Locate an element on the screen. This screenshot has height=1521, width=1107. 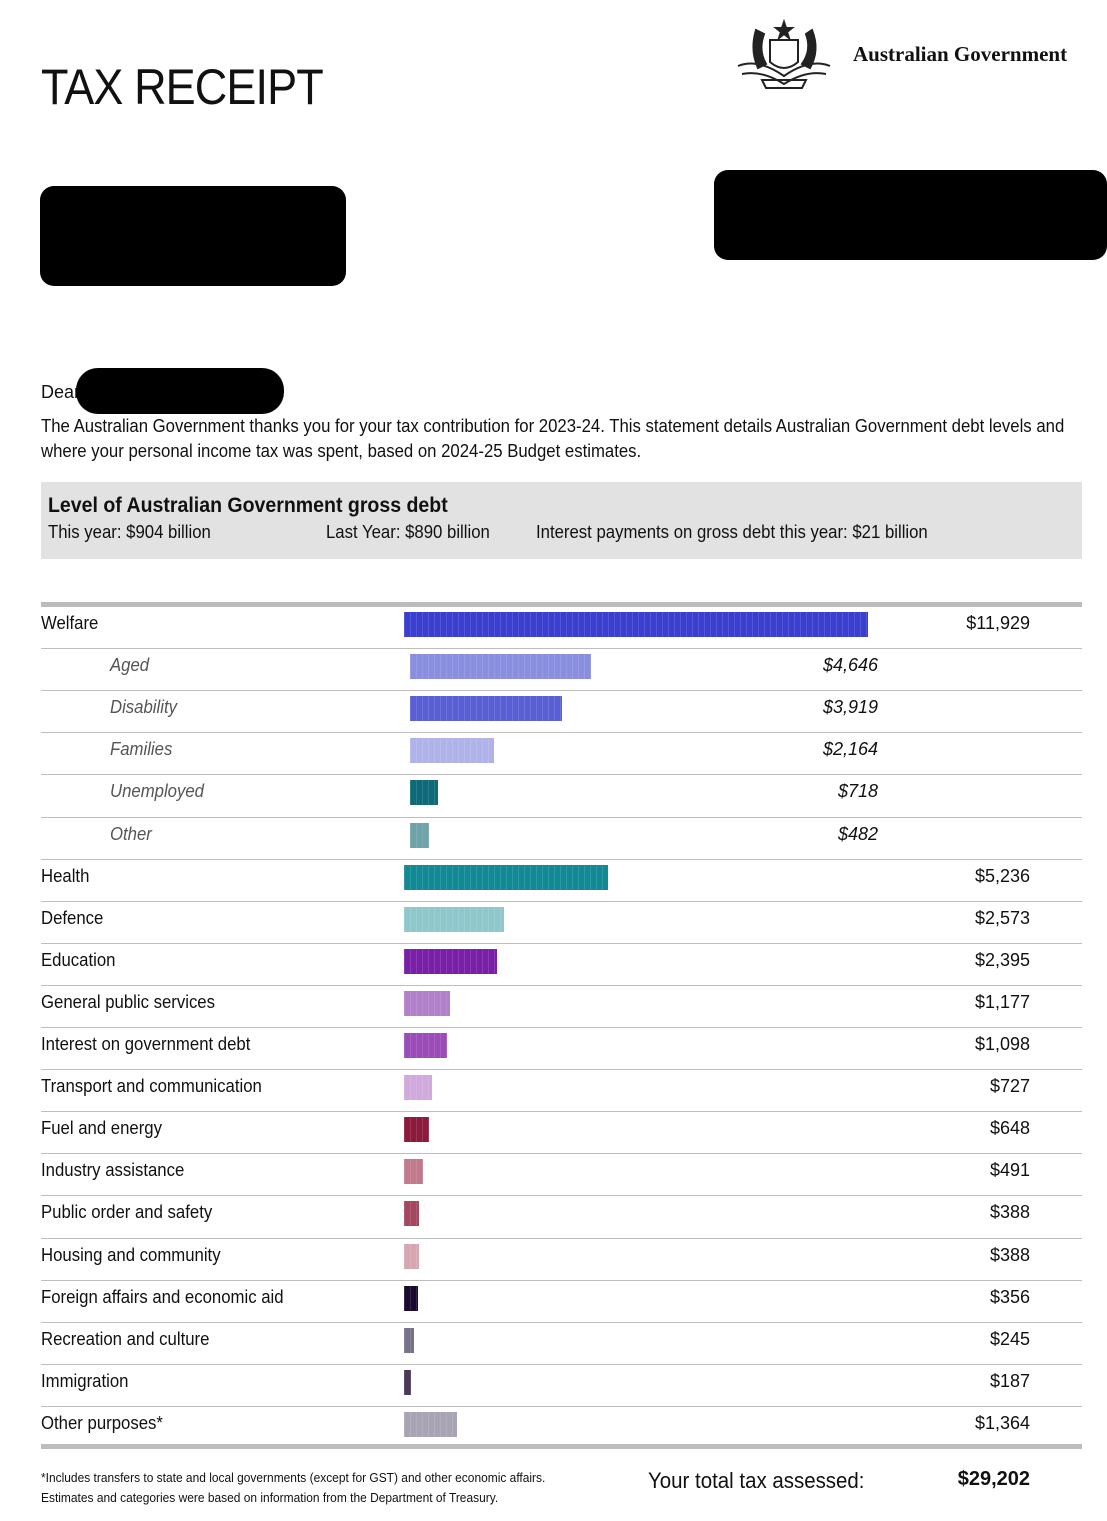
debt-last-year: Last Year: $890 billion is located at coordinates (408, 532).